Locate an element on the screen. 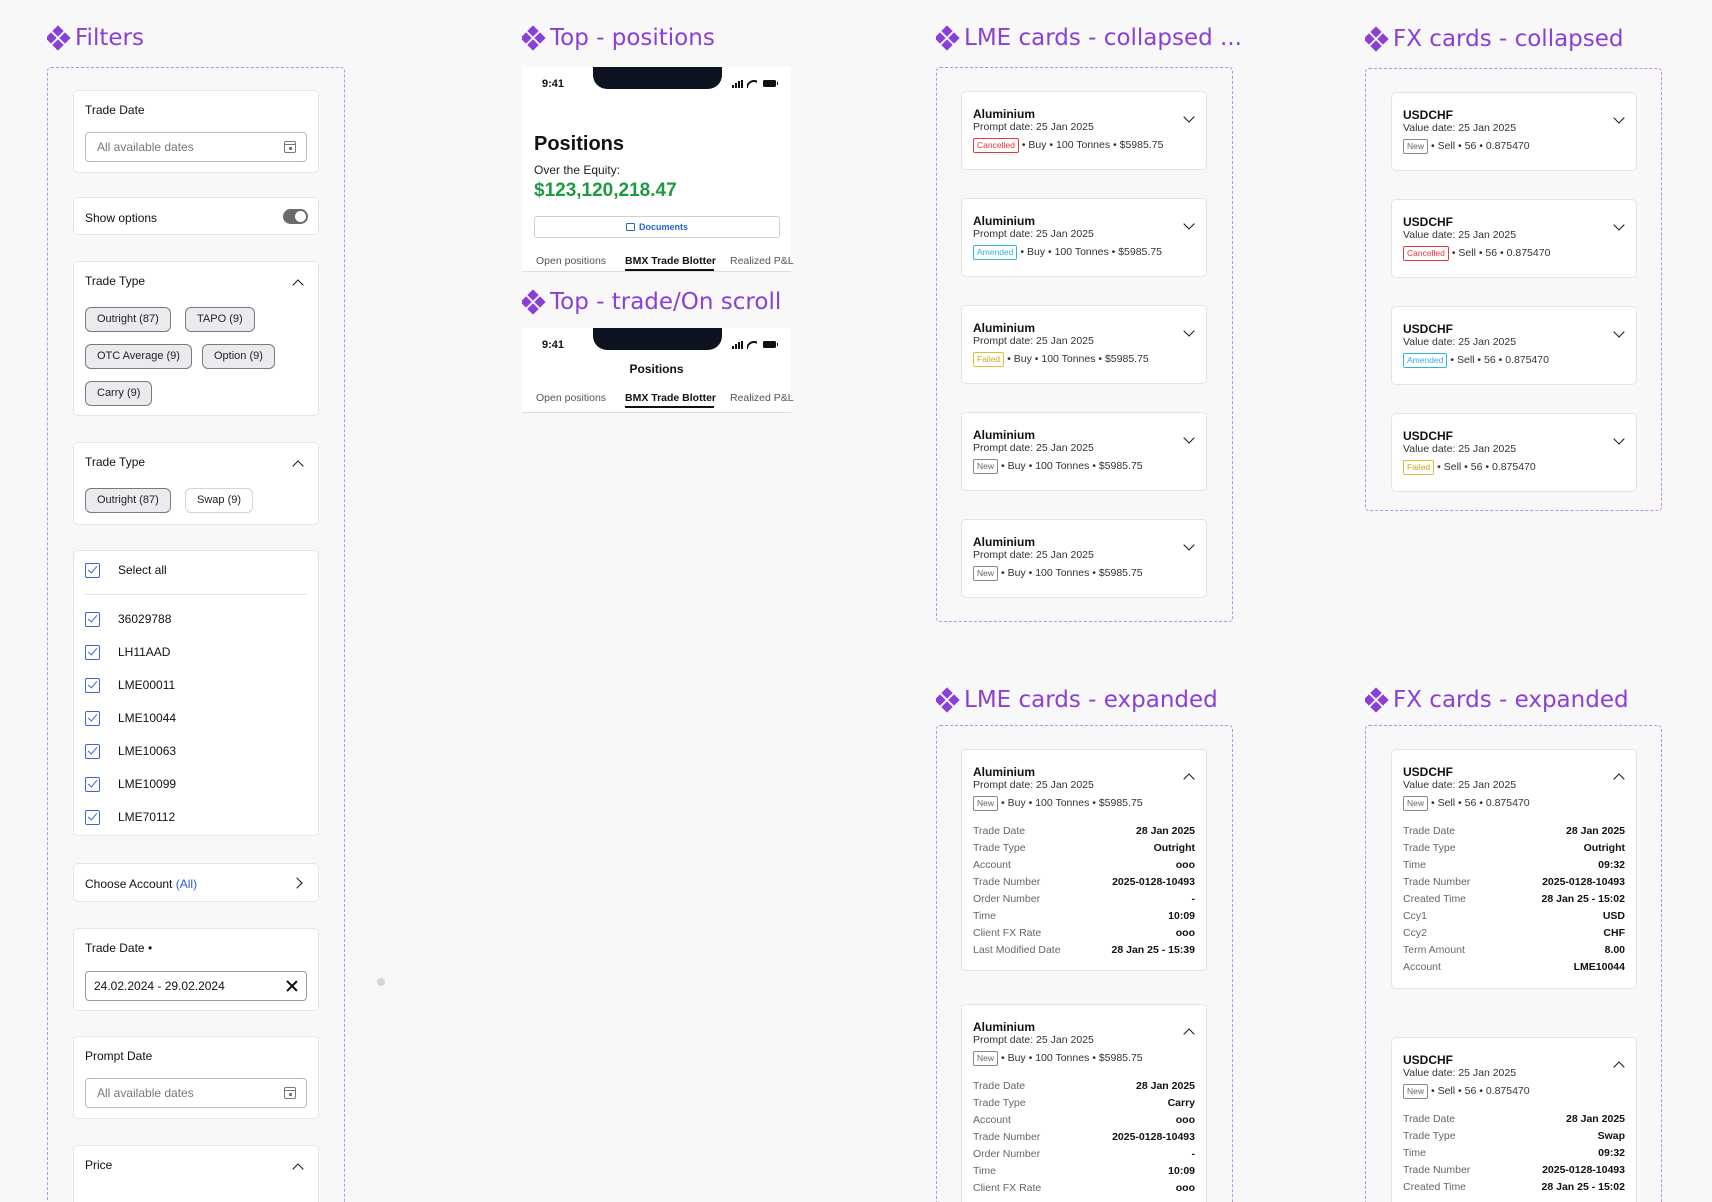 This screenshot has height=1202, width=1712. account-label: LME10099 is located at coordinates (147, 784).